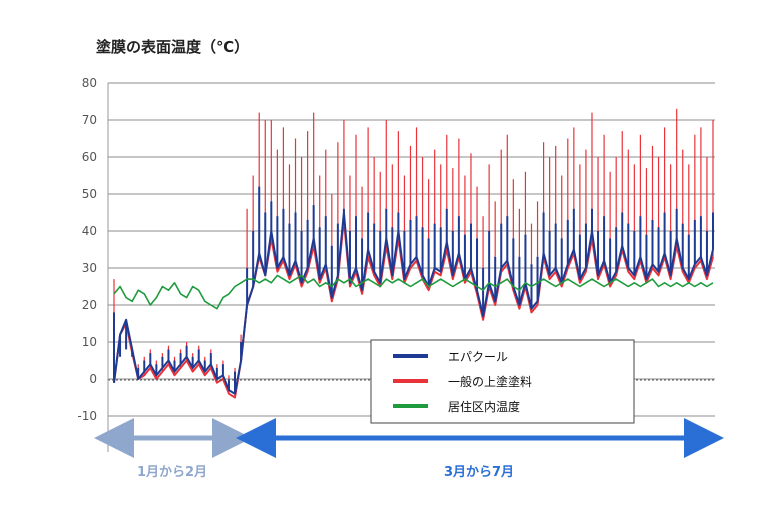 This screenshot has height=513, width=768. Describe the element at coordinates (89, 120) in the screenshot. I see `y-tick-label: 70` at that location.